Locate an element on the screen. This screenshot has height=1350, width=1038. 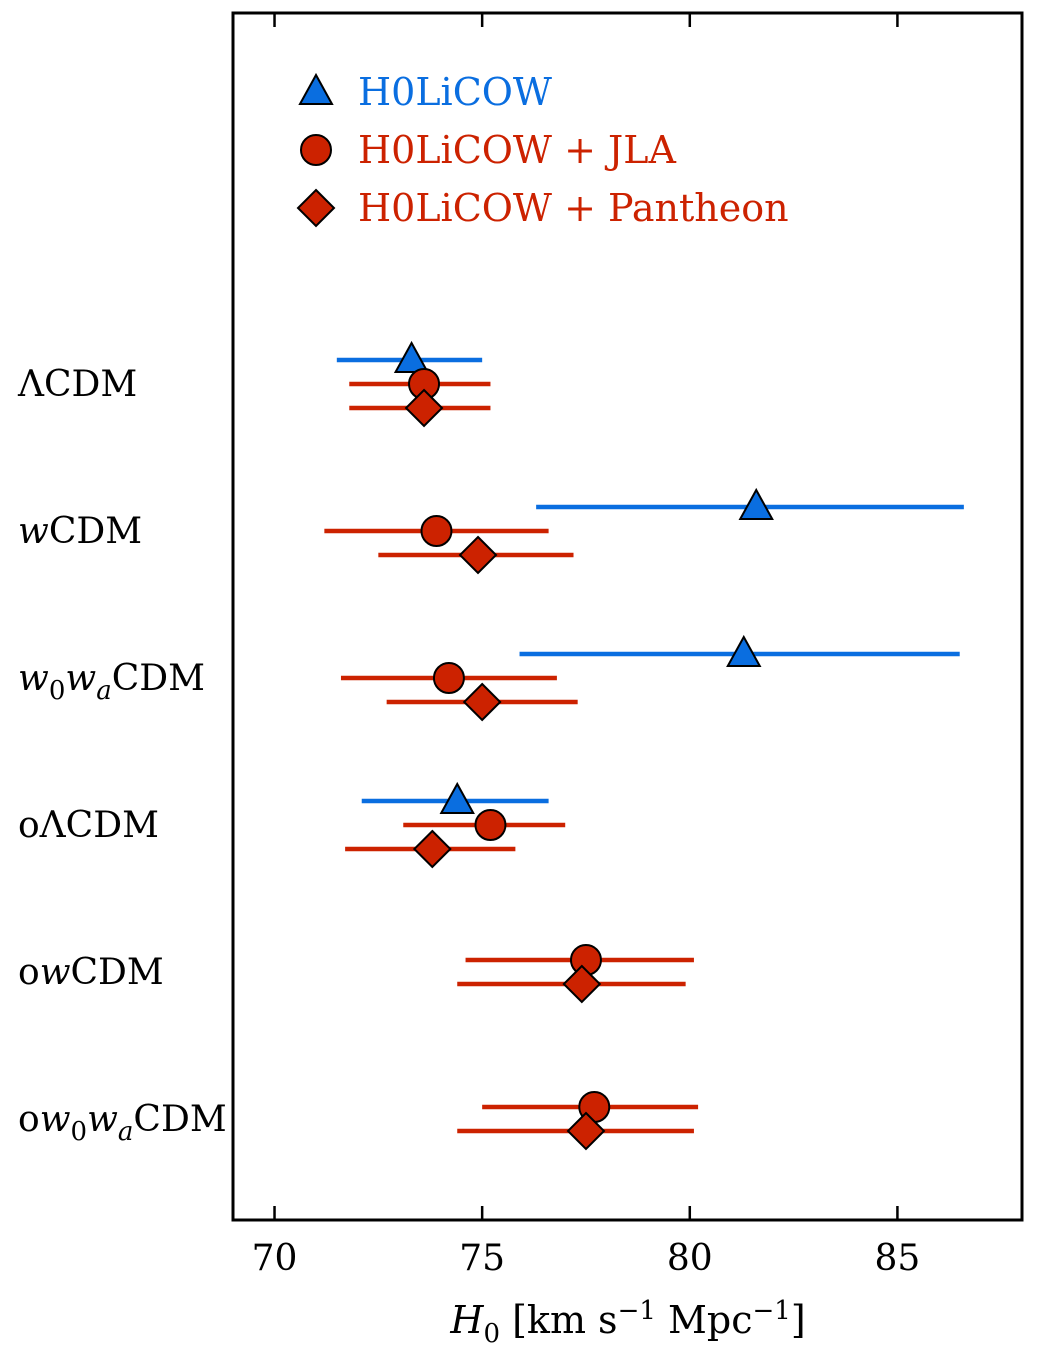
model-labels: ΛCDM wCDM w0waCDM oΛCDM owCDM ow0waCDM is located at coordinates (122, 755).